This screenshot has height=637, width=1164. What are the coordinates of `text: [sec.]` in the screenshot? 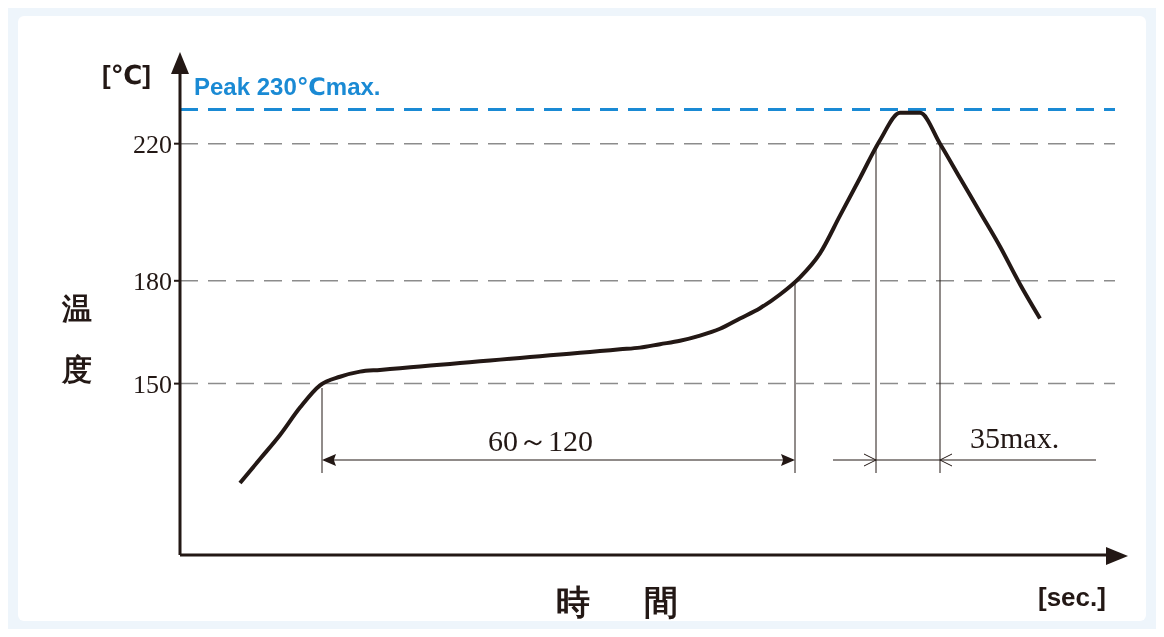 It's located at (1072, 597).